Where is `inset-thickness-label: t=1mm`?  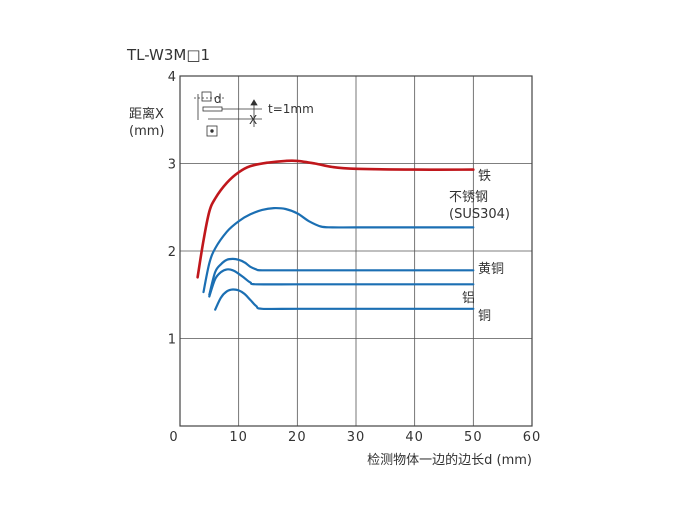 inset-thickness-label: t=1mm is located at coordinates (291, 109).